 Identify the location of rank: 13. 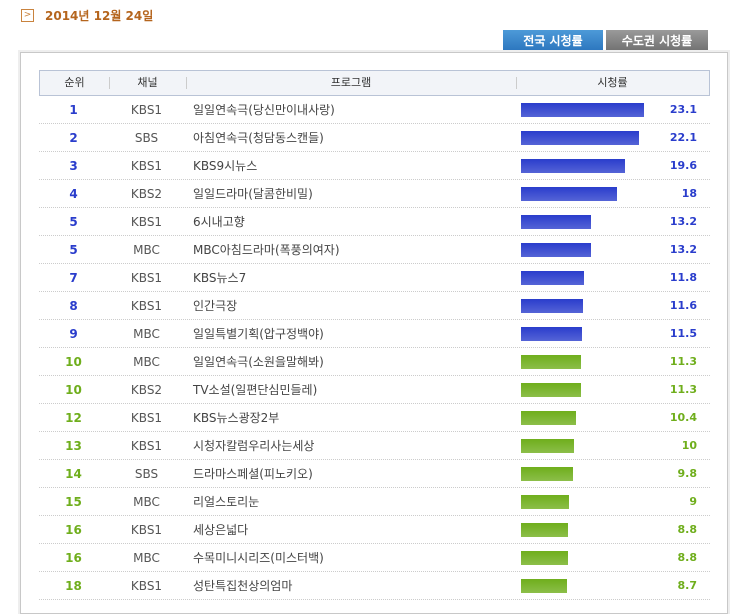
(73, 446).